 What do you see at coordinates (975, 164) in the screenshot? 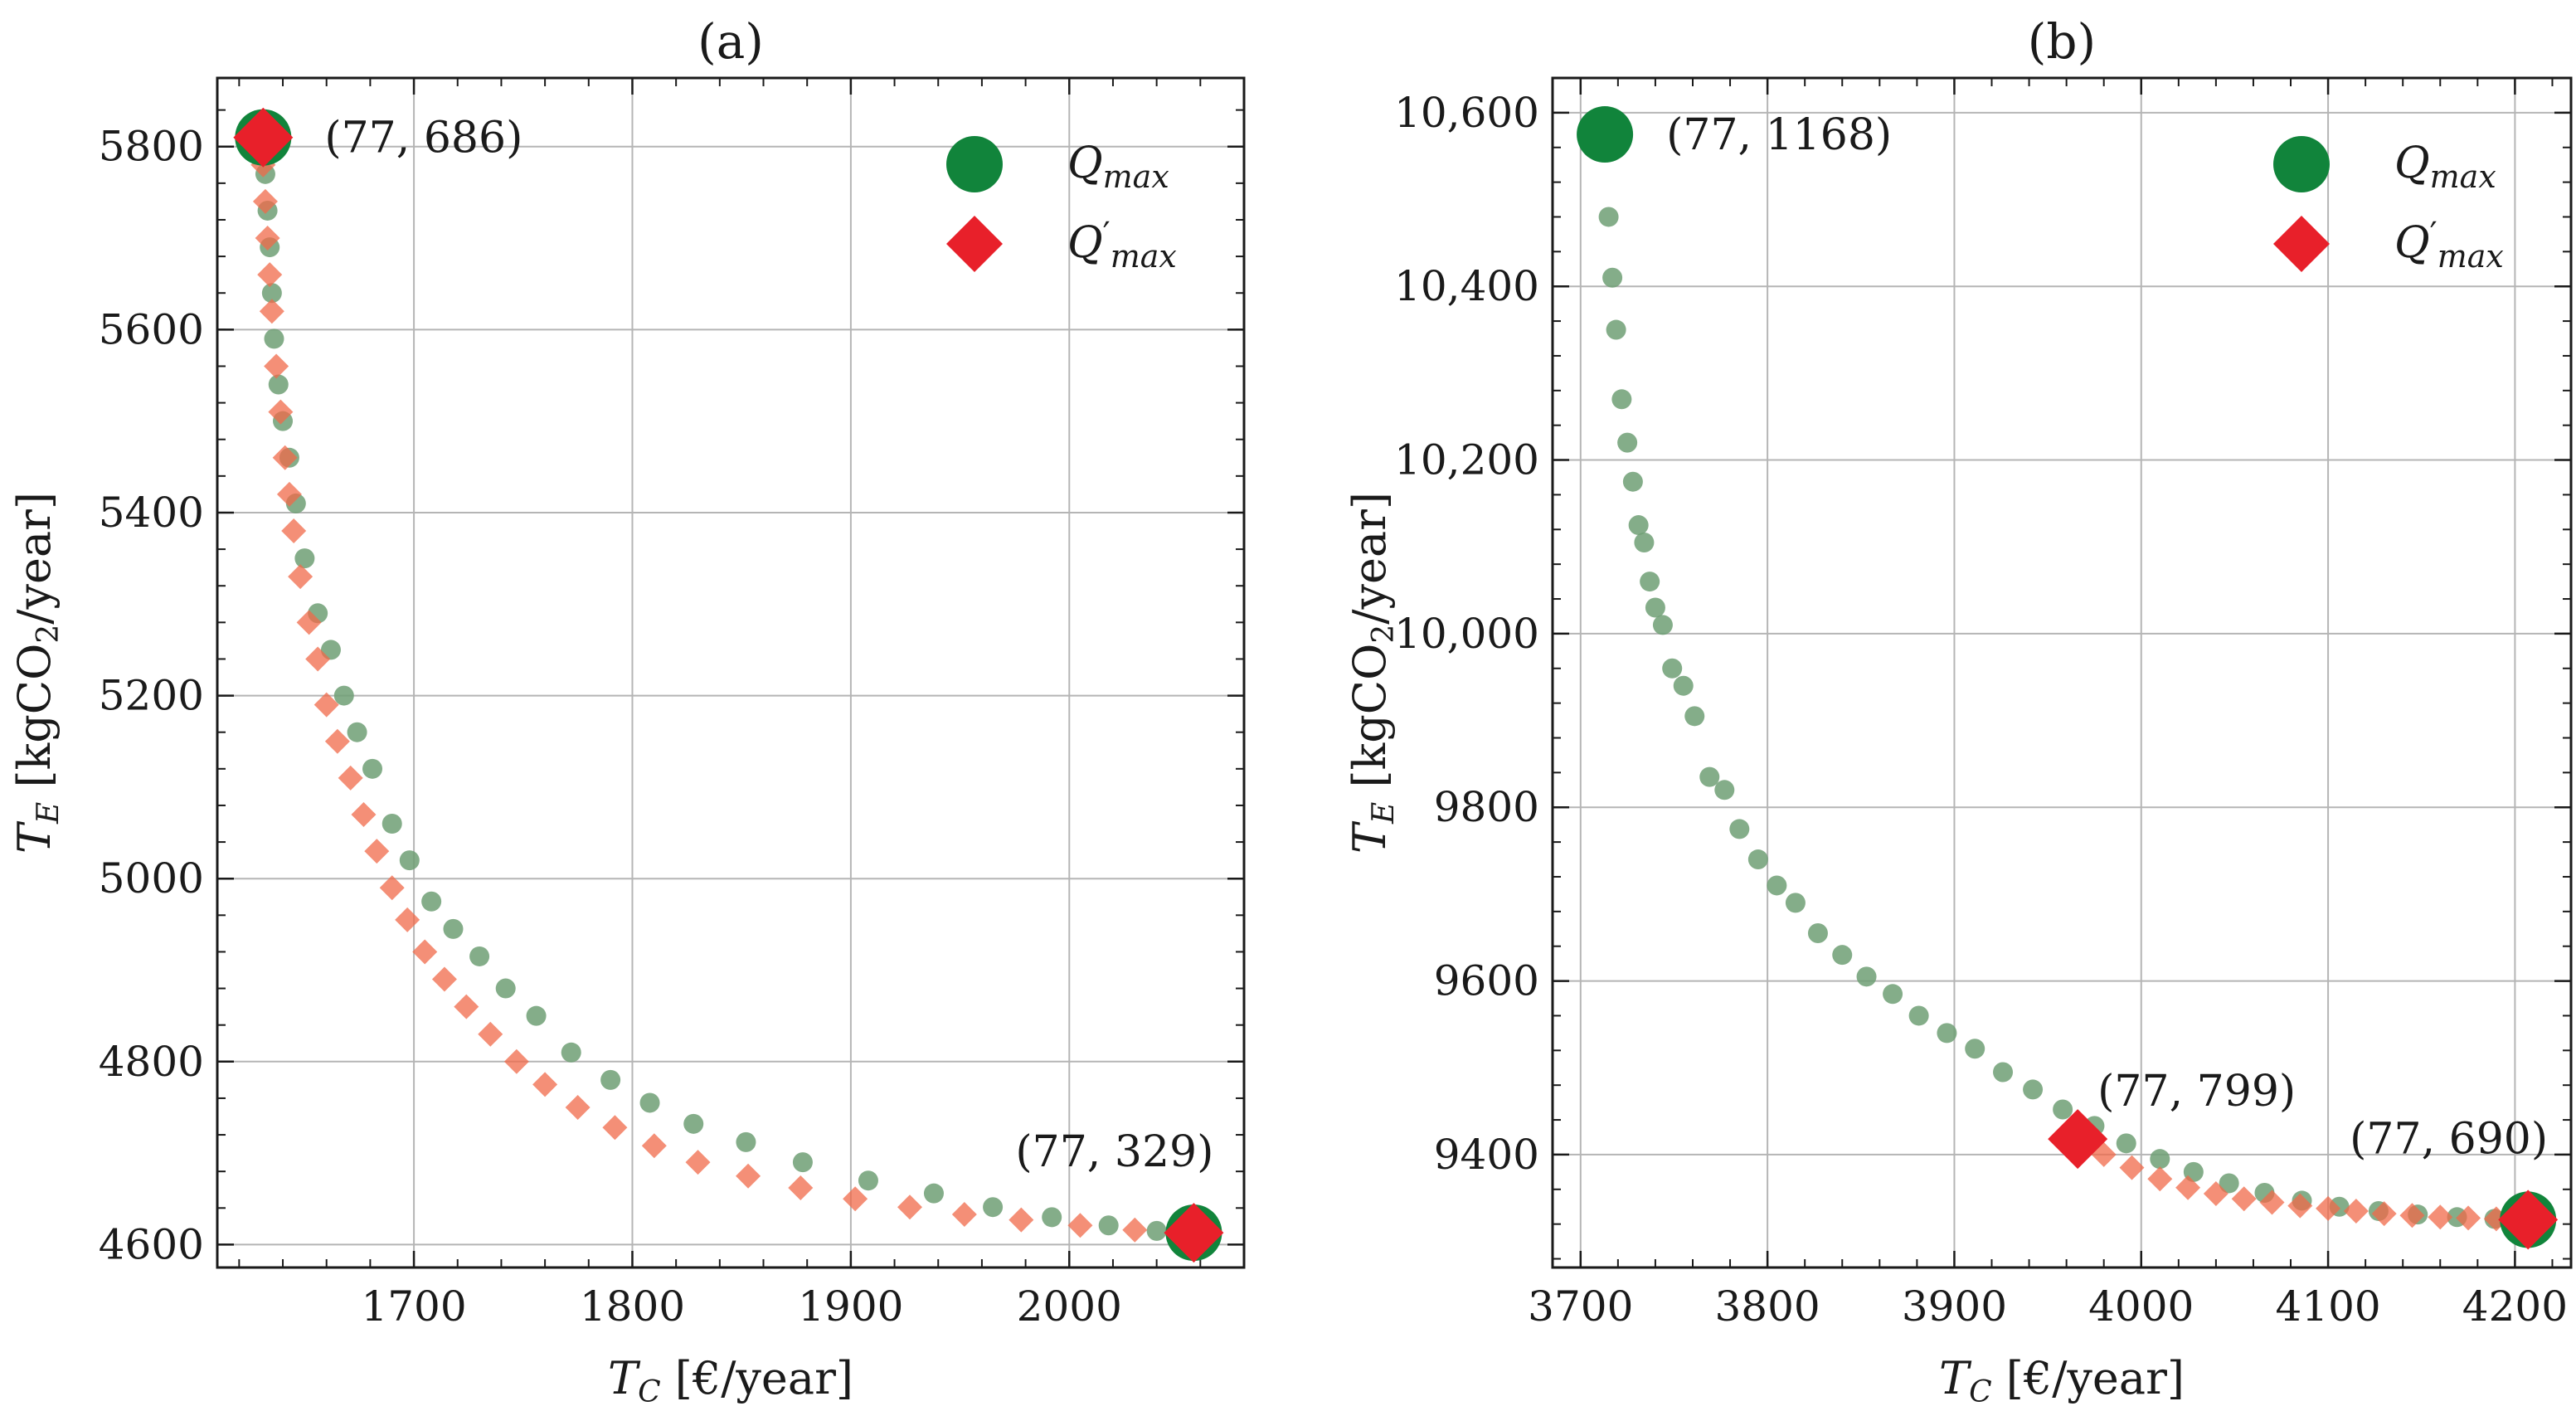
I see `legend-marker-q-max` at bounding box center [975, 164].